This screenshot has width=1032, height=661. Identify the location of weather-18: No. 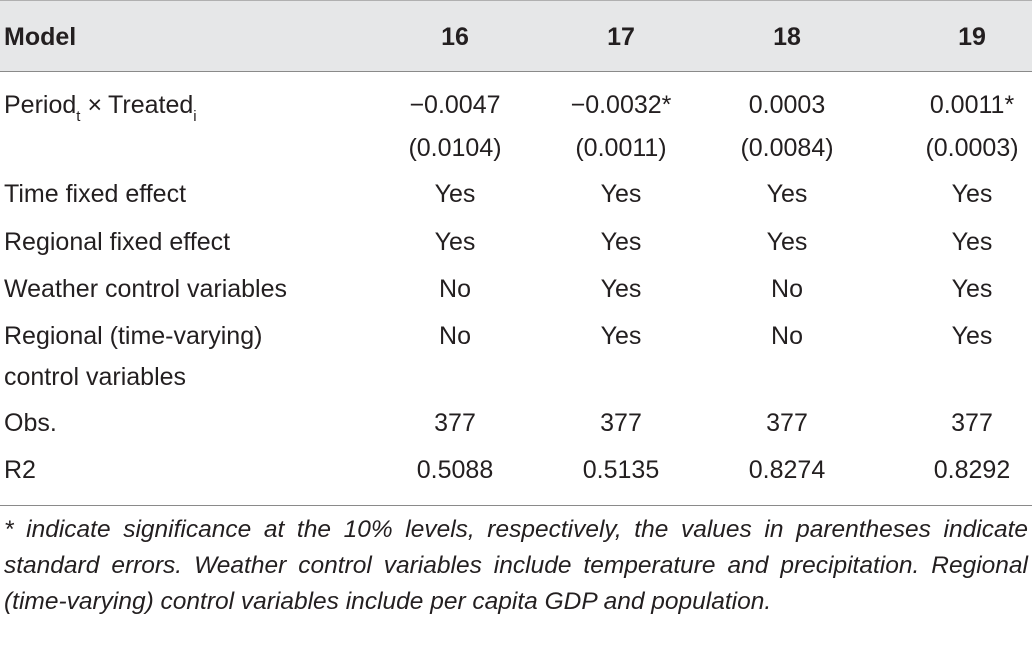
(787, 289).